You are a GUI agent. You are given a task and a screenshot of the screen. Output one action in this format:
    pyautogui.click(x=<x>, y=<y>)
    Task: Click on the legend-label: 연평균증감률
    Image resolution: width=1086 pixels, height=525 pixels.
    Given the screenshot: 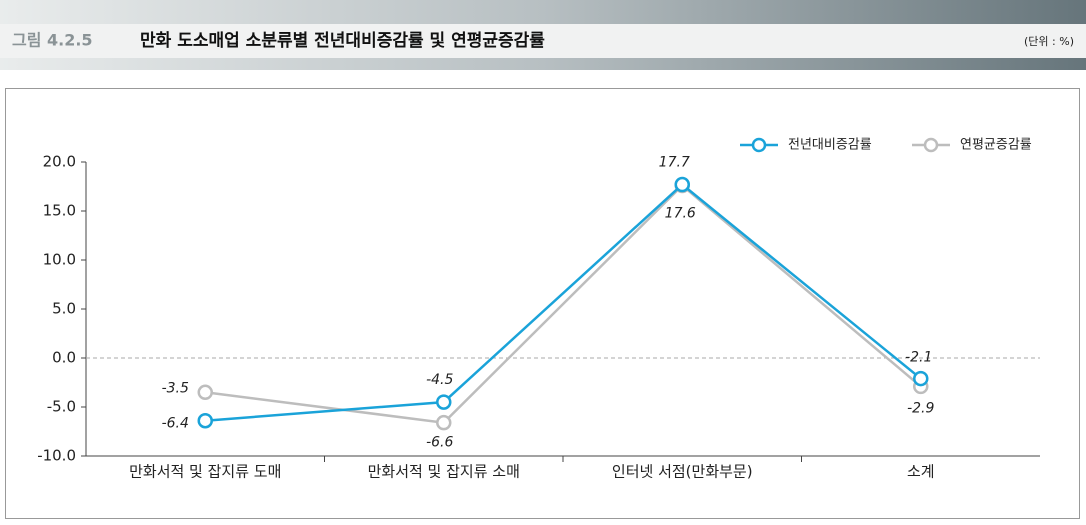 What is the action you would take?
    pyautogui.click(x=996, y=145)
    